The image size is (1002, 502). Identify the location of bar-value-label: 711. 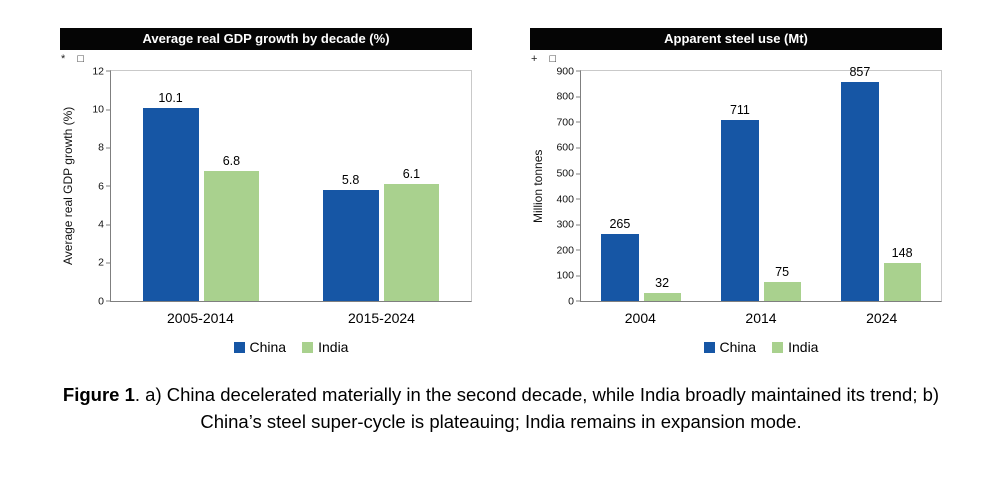
(739, 109).